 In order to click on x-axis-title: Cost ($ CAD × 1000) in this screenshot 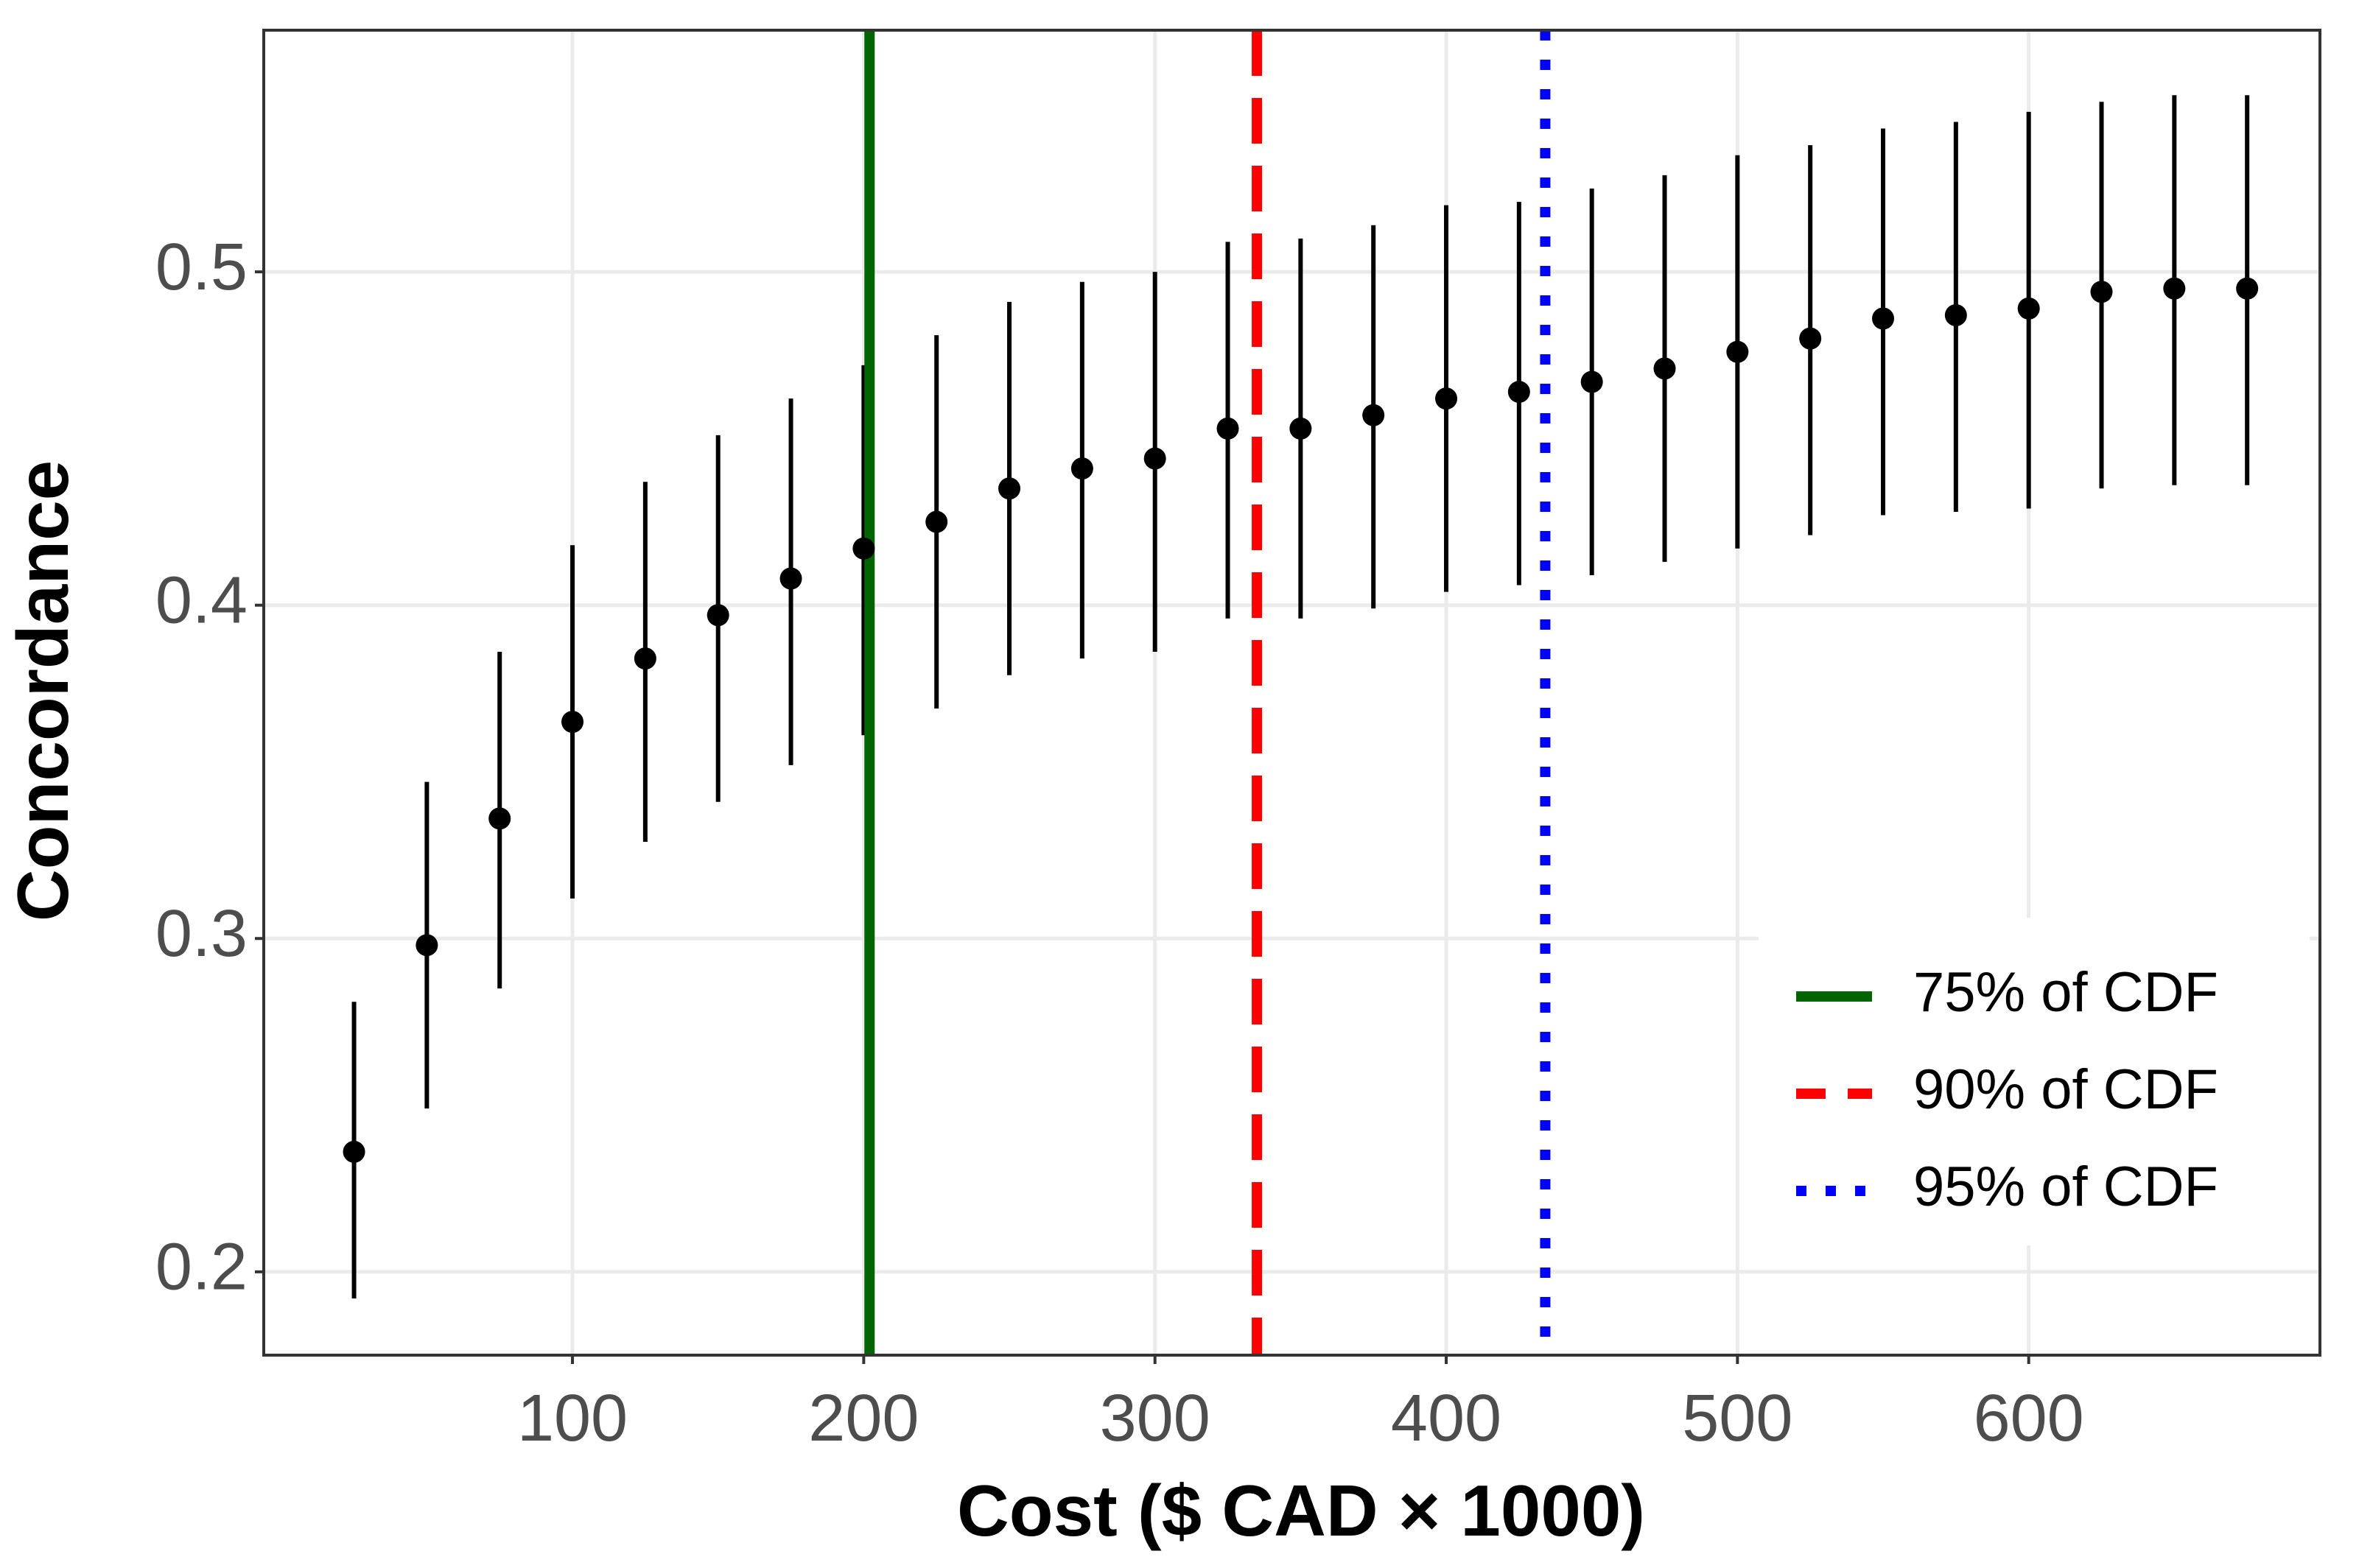, I will do `click(1301, 1510)`.